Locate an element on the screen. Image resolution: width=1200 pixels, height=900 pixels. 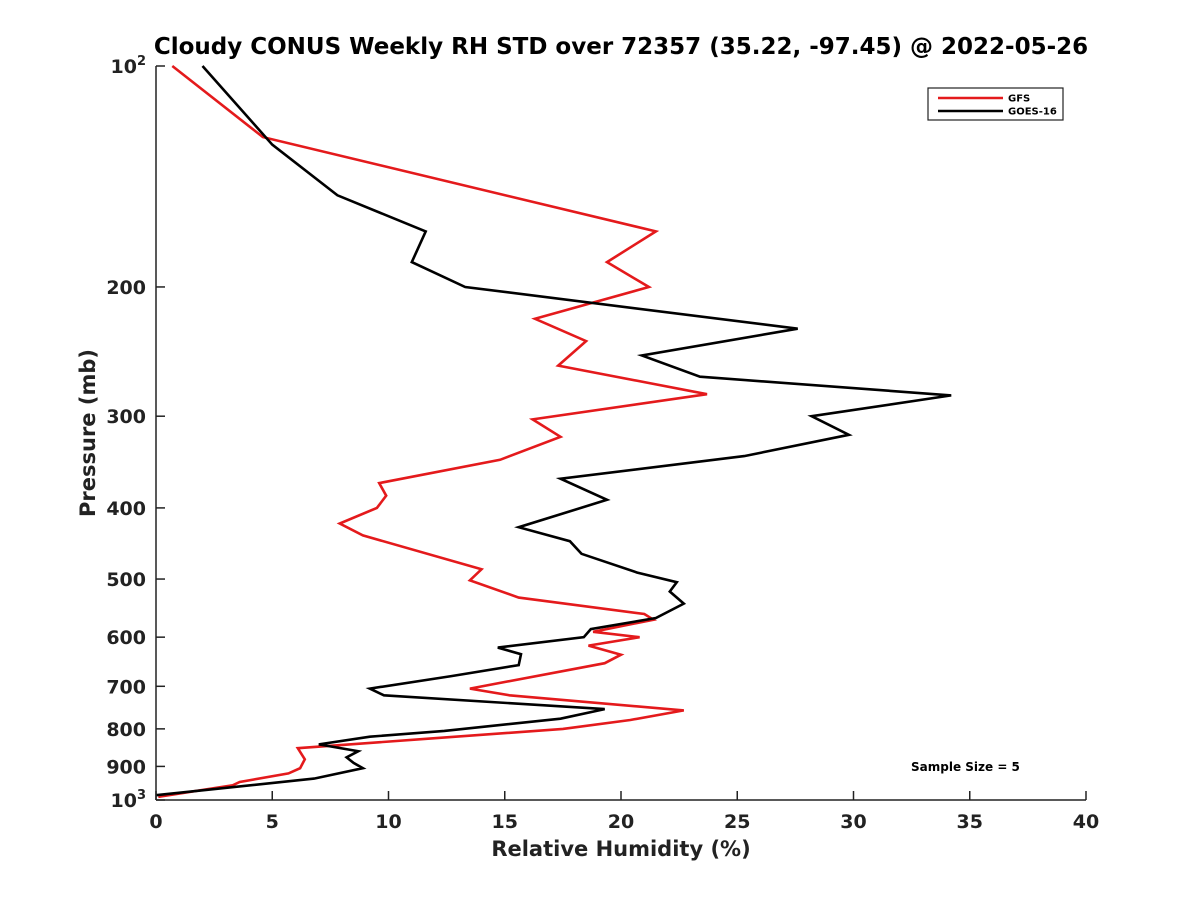
x-tick-label: 20 is located at coordinates (621, 822).